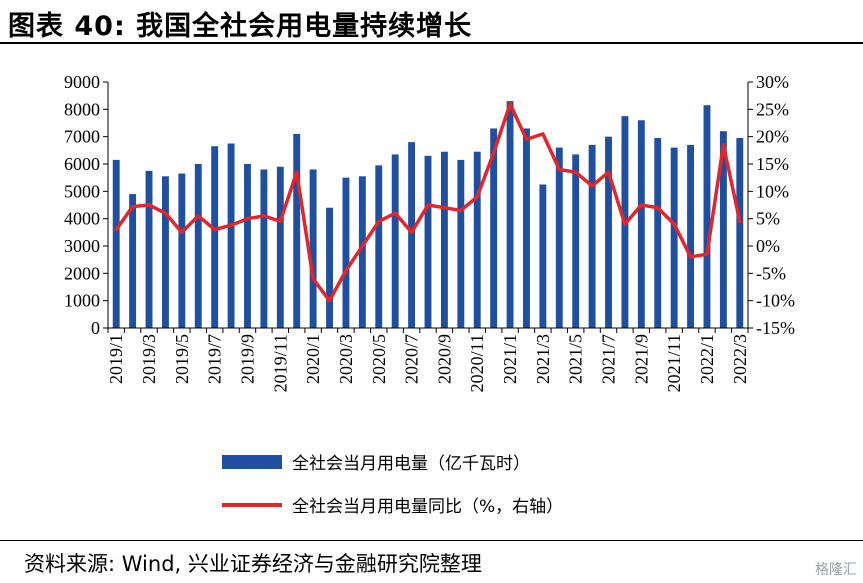  I want to click on y-left-tick-label: 9000, so click(82, 82).